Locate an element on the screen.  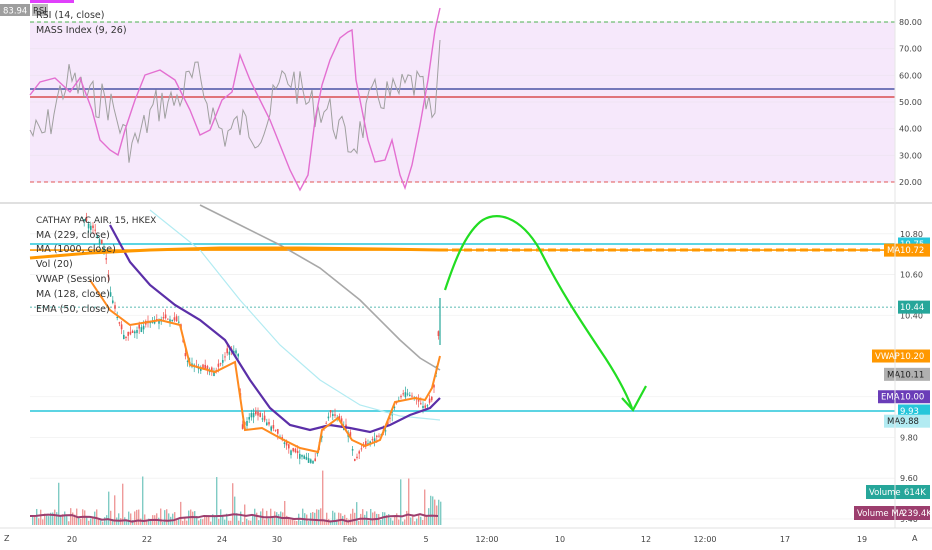
price-legend-0: CATHAY PAC AIR, 15, HKEX is located at coordinates (96, 221).